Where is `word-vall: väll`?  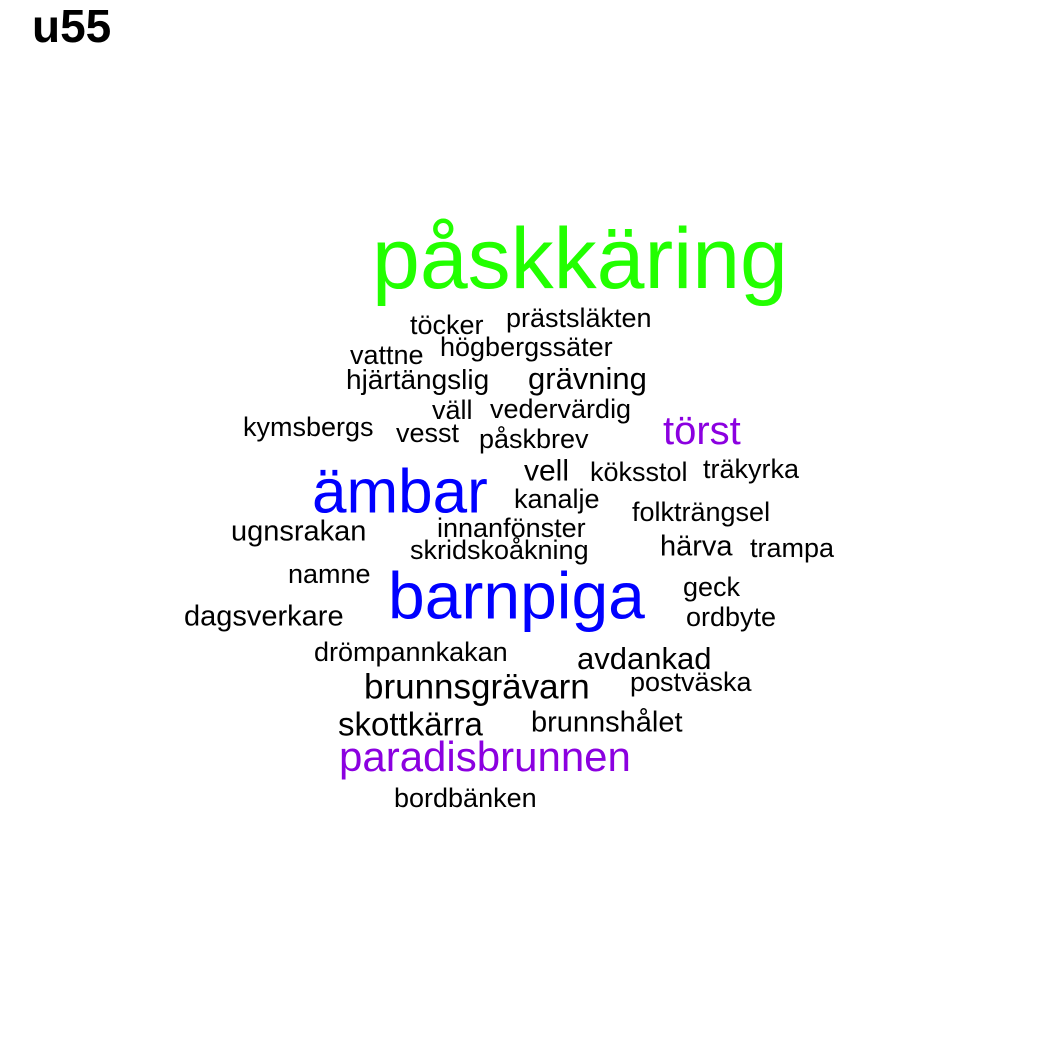 word-vall: väll is located at coordinates (452, 409).